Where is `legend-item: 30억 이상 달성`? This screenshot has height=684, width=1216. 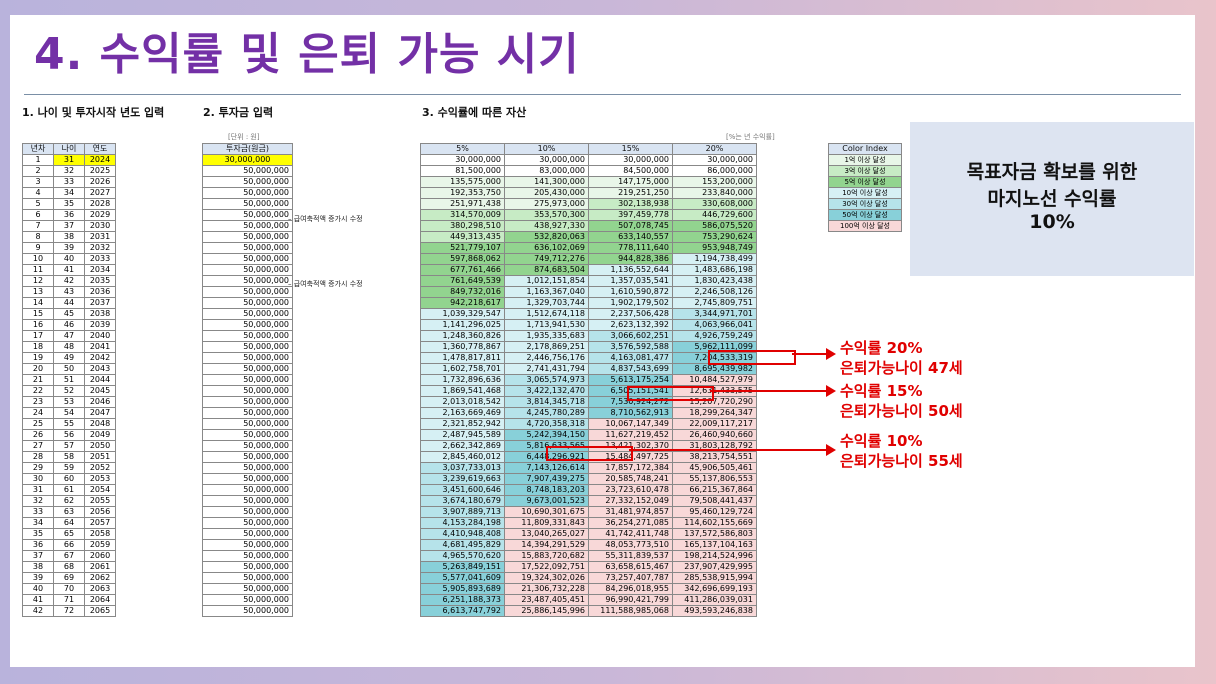
legend-item: 30억 이상 달성 is located at coordinates (865, 204).